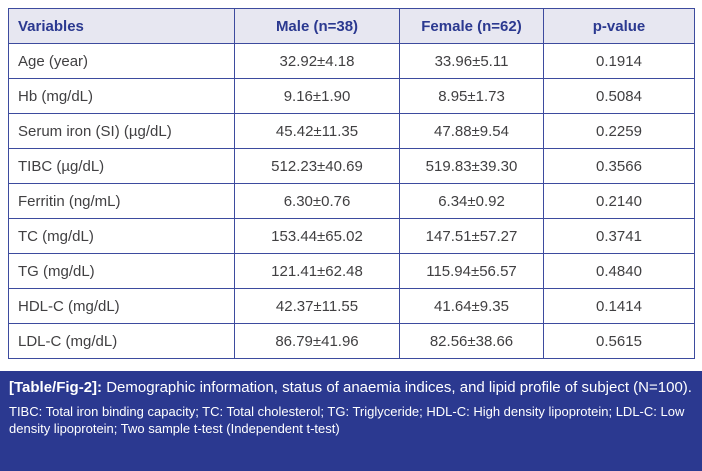 The width and height of the screenshot is (702, 471). Describe the element at coordinates (471, 236) in the screenshot. I see `cell-female: 147.51±57.27` at that location.